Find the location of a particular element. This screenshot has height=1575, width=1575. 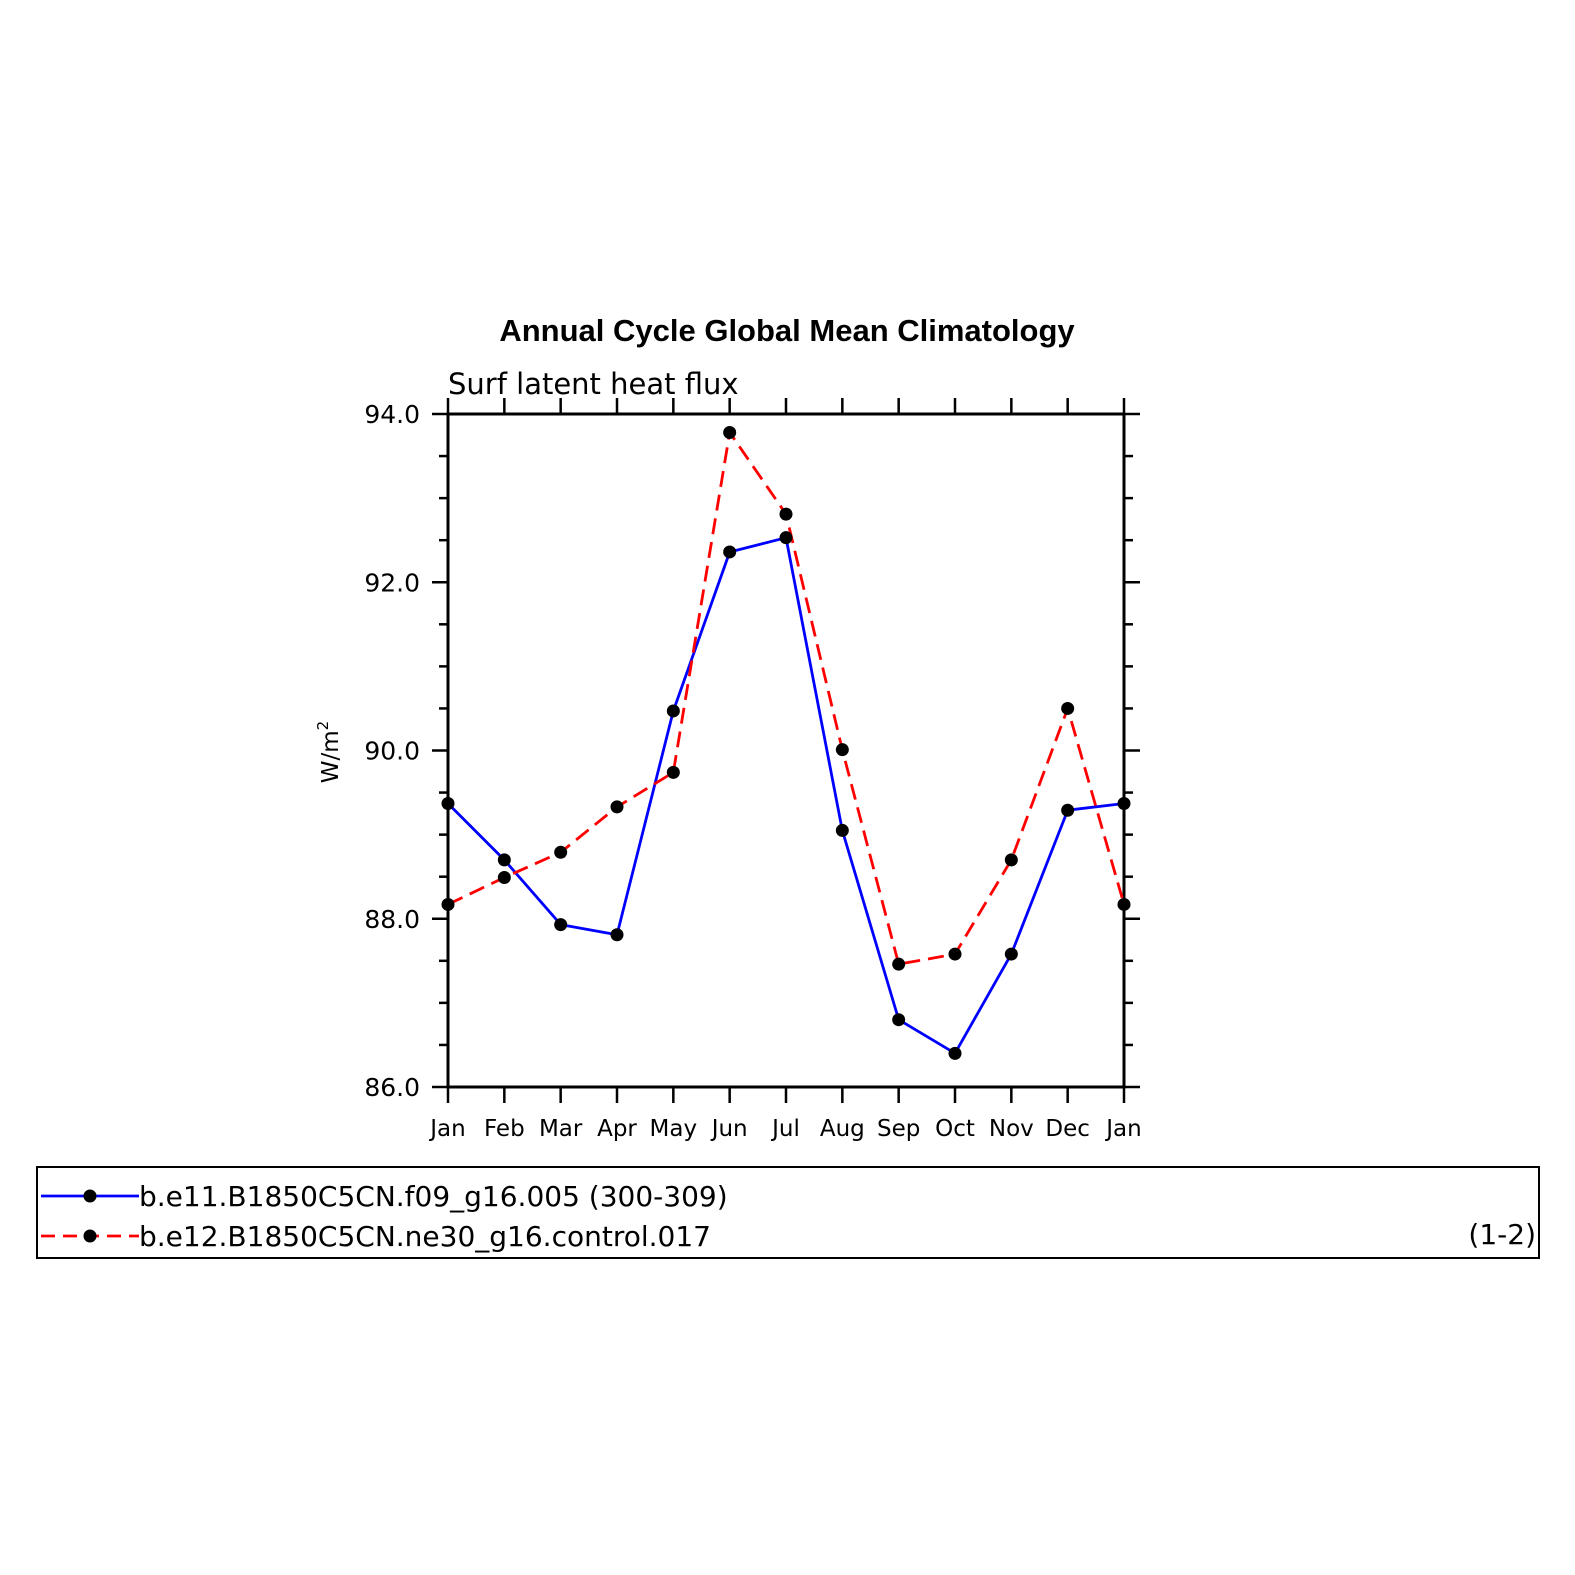

x-tick-label: Apr is located at coordinates (617, 1129).